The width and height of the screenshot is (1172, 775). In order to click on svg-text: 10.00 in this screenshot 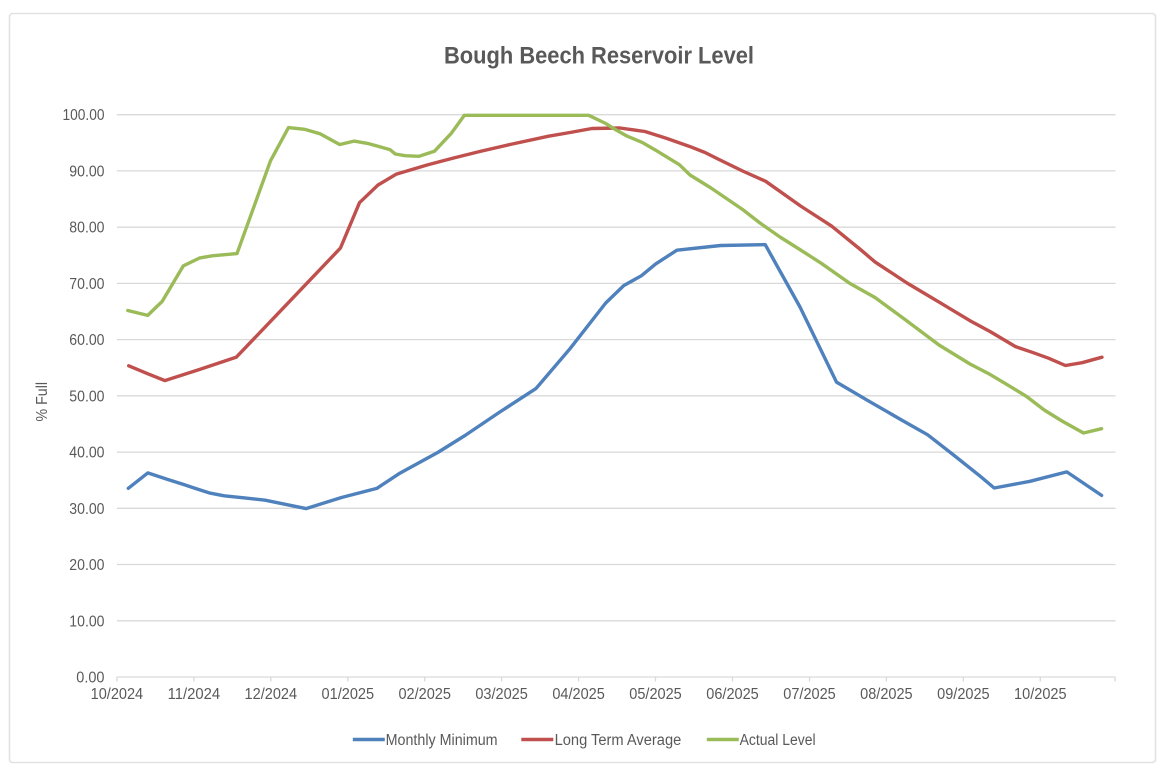, I will do `click(87, 621)`.